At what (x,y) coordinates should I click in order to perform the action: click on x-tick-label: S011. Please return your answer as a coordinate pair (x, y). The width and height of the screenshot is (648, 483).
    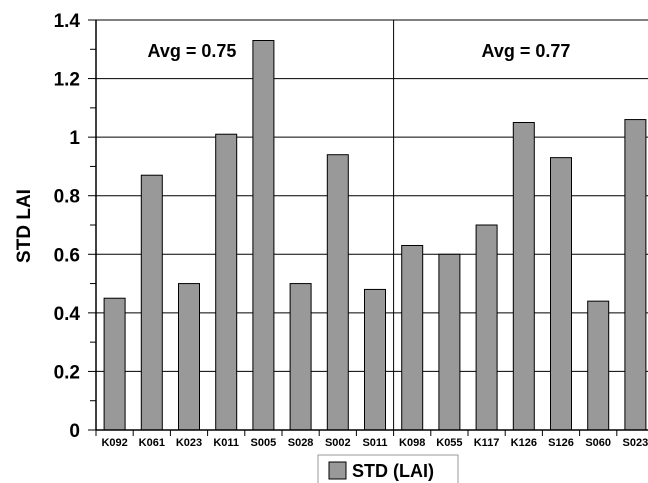
    Looking at the image, I should click on (374, 443).